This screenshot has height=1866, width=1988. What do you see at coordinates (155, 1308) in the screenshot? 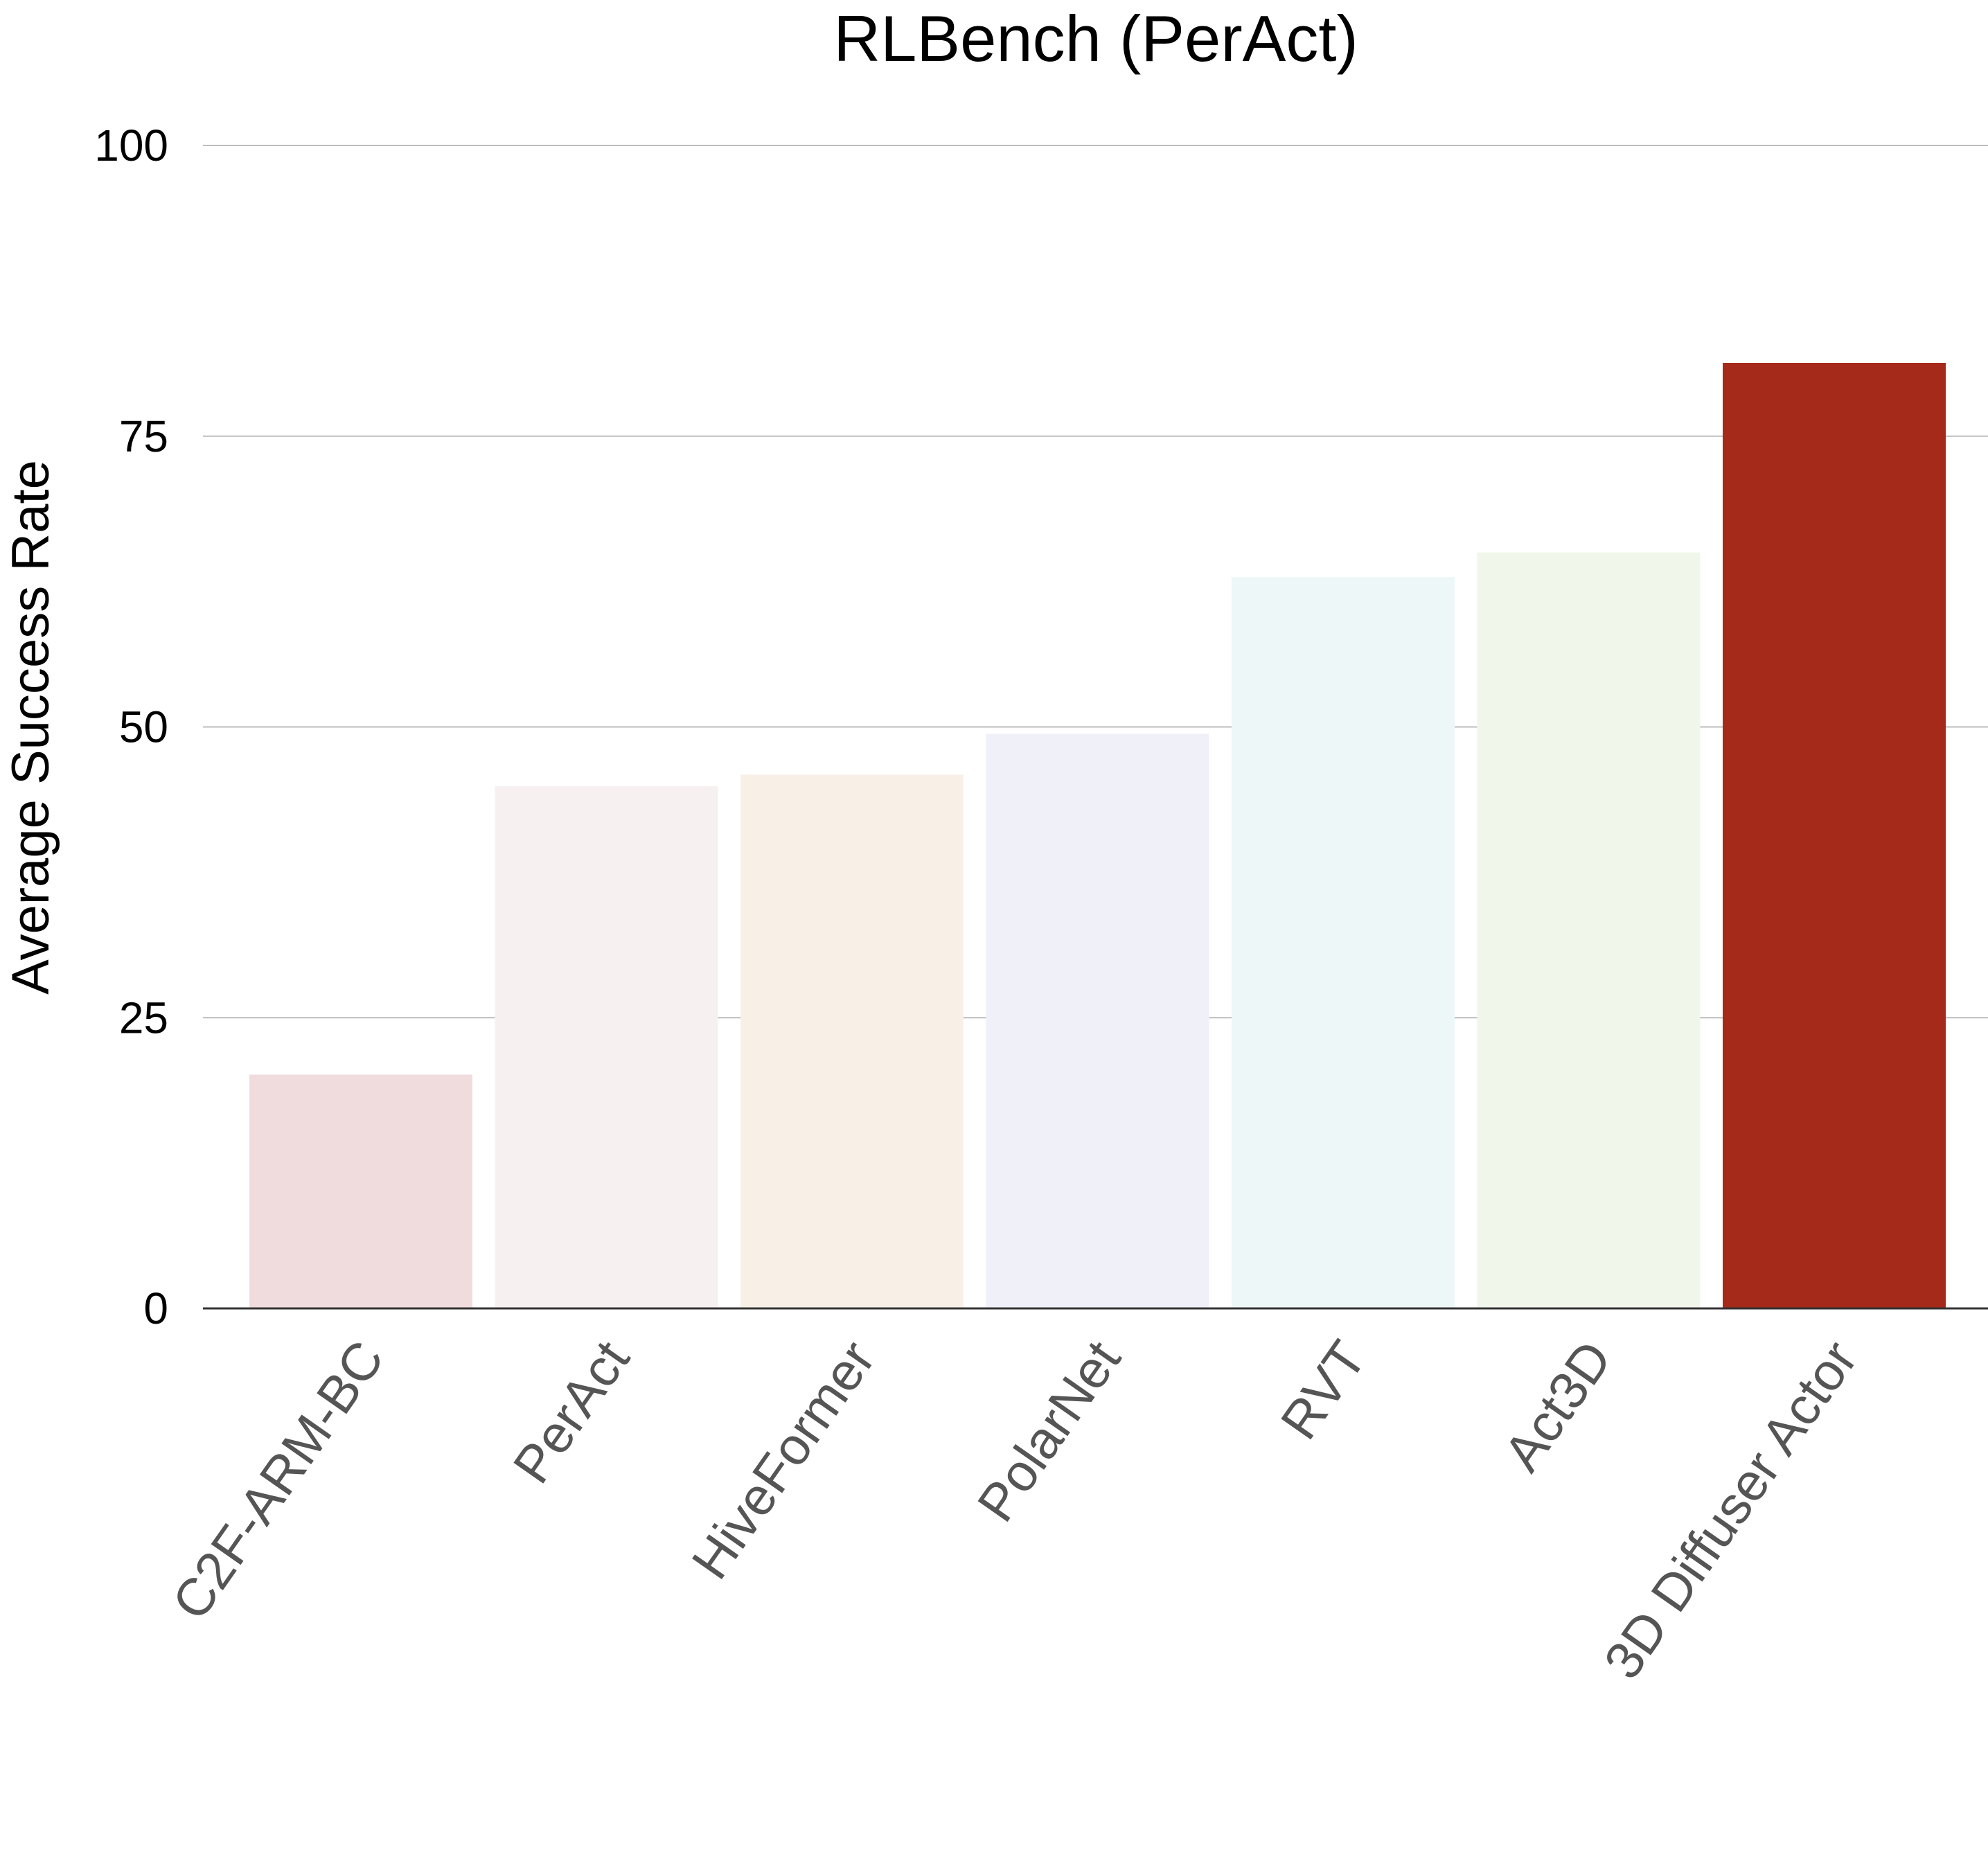
I see `y-tick-label: 0` at bounding box center [155, 1308].